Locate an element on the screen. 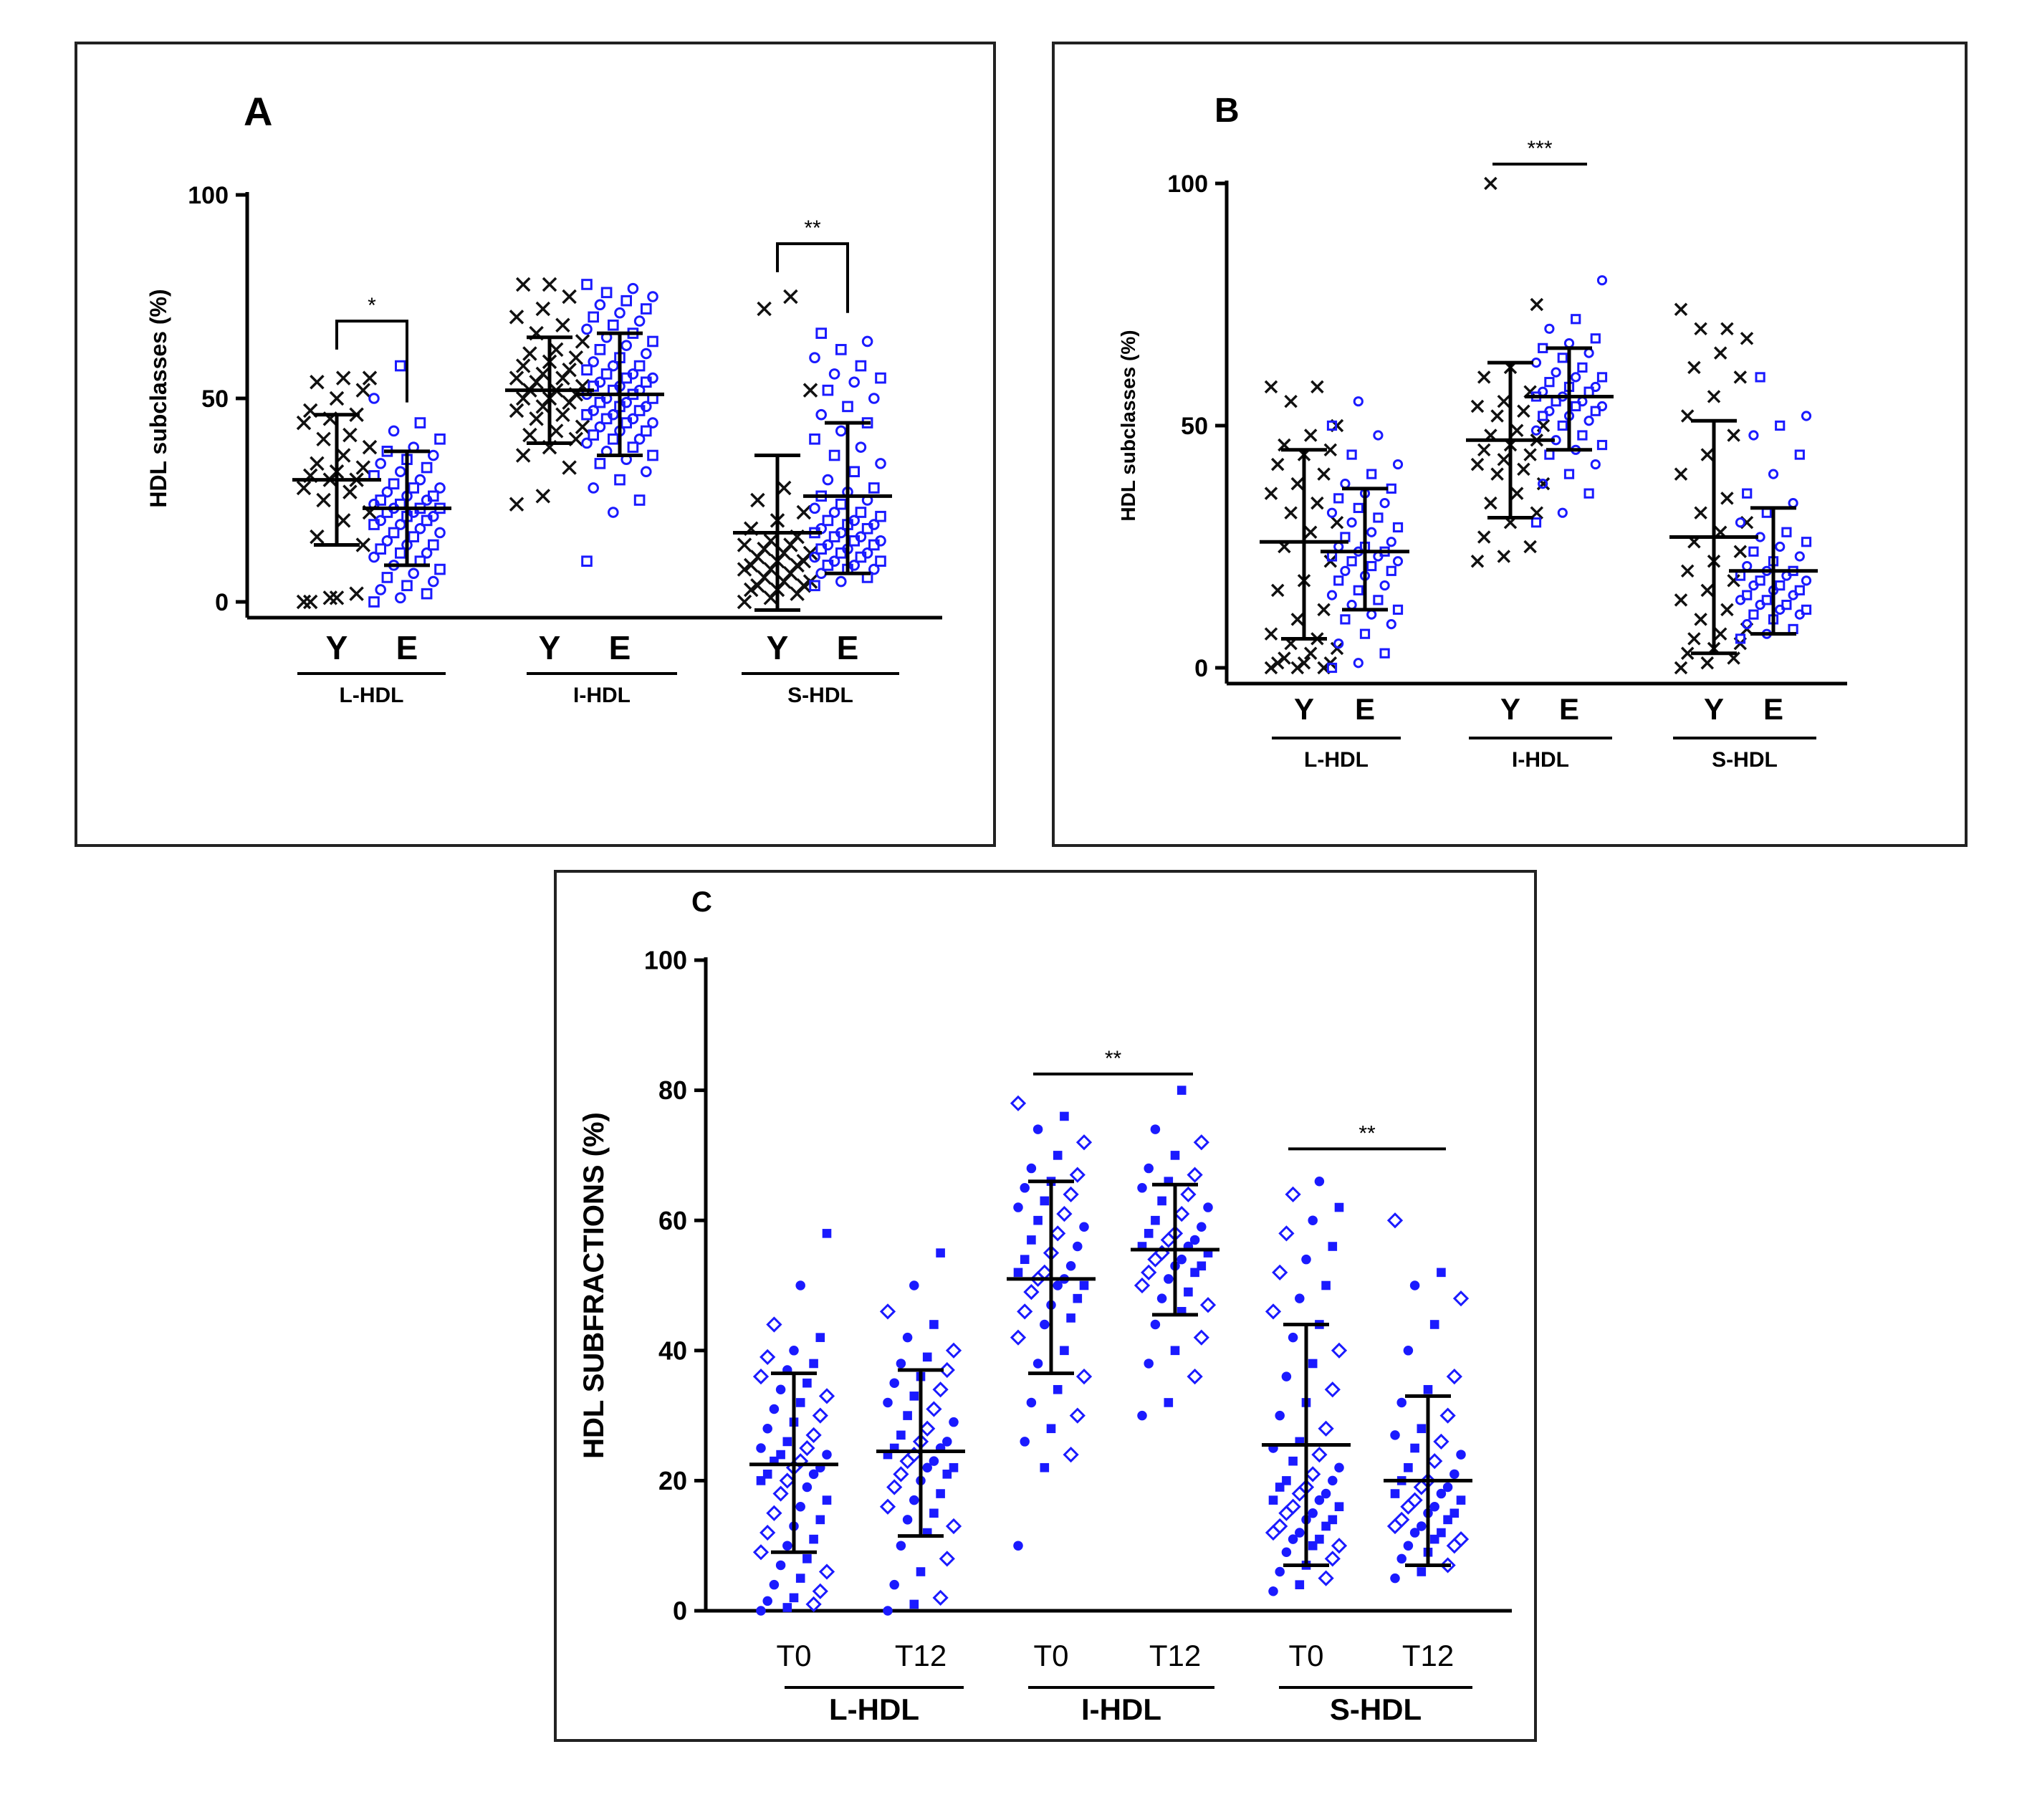 Image resolution: width=2027 pixels, height=1820 pixels. y-tick-label: 0 is located at coordinates (1201, 668).